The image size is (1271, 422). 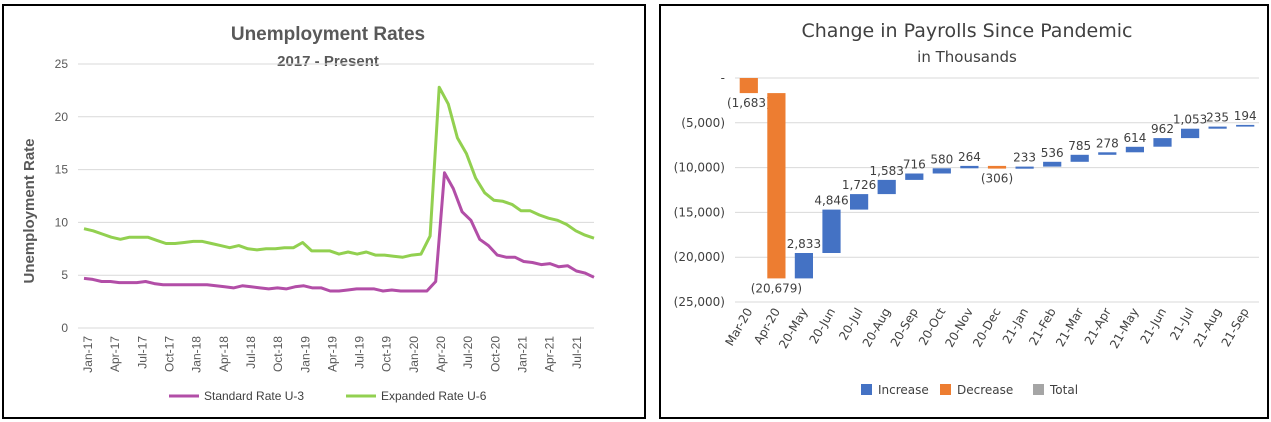 What do you see at coordinates (941, 159) in the screenshot?
I see `data-label: 580` at bounding box center [941, 159].